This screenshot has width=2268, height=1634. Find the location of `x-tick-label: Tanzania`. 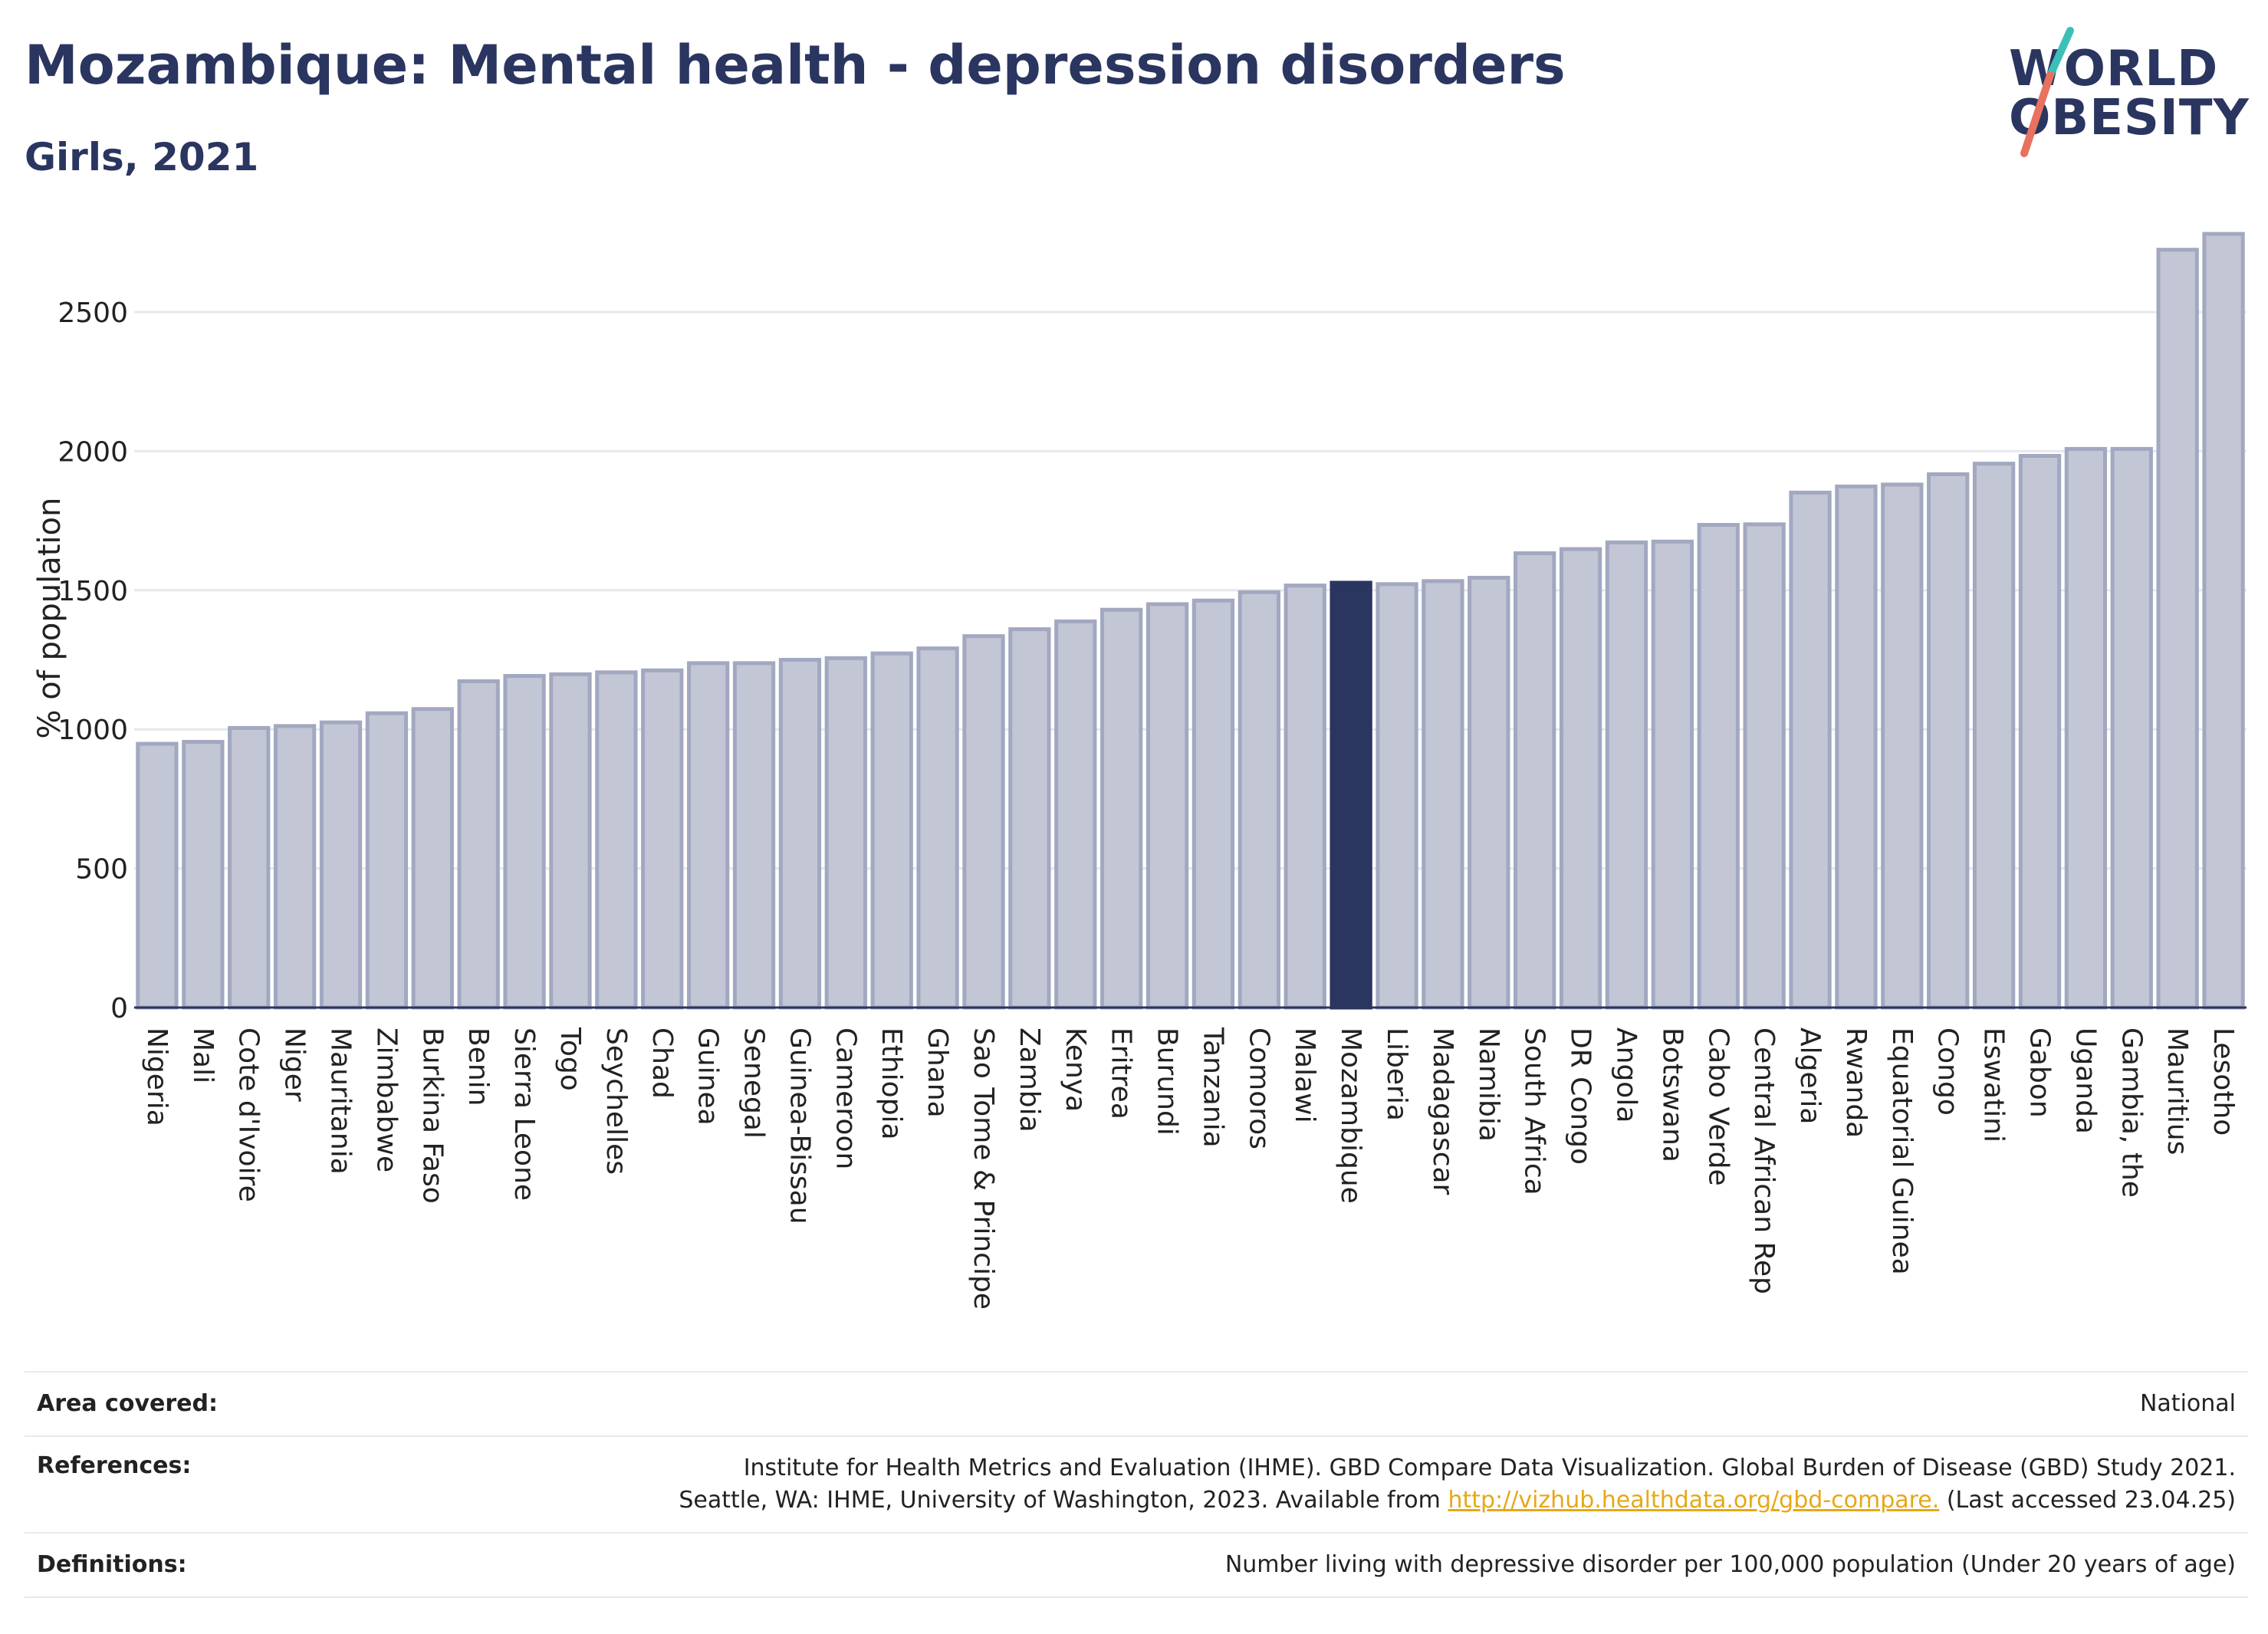

x-tick-label: Tanzania is located at coordinates (1212, 1088).